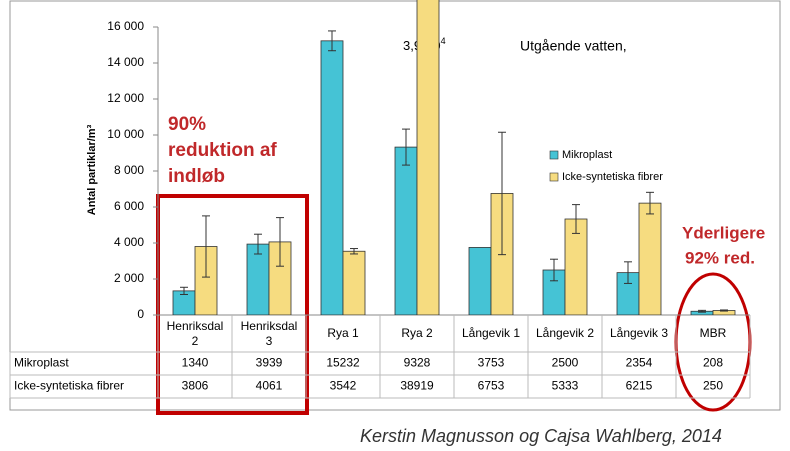 The width and height of the screenshot is (790, 451). What do you see at coordinates (417, 333) in the screenshot?
I see `x-tick-label: Rya 2` at bounding box center [417, 333].